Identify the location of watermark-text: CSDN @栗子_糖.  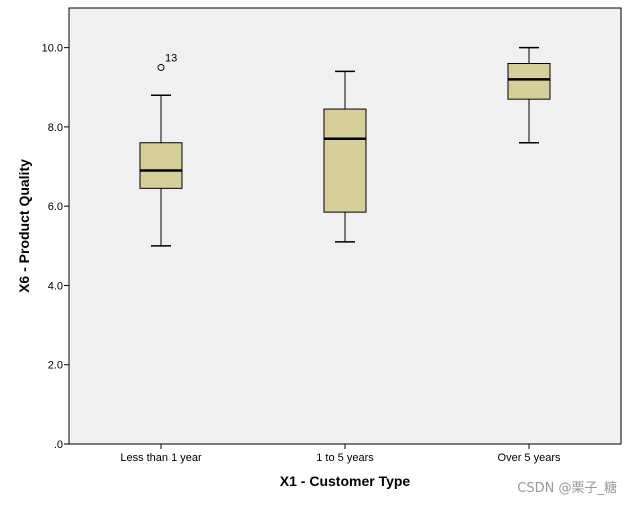
(567, 488).